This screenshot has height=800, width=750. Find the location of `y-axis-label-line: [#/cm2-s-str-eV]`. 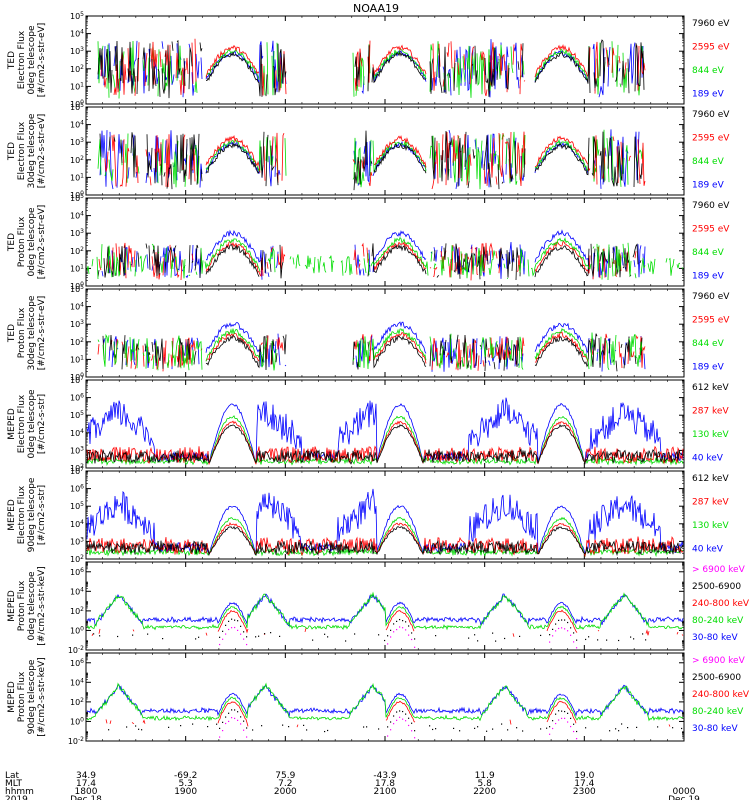

y-axis-label-line: [#/cm2-s-str-eV] is located at coordinates (42, 333).